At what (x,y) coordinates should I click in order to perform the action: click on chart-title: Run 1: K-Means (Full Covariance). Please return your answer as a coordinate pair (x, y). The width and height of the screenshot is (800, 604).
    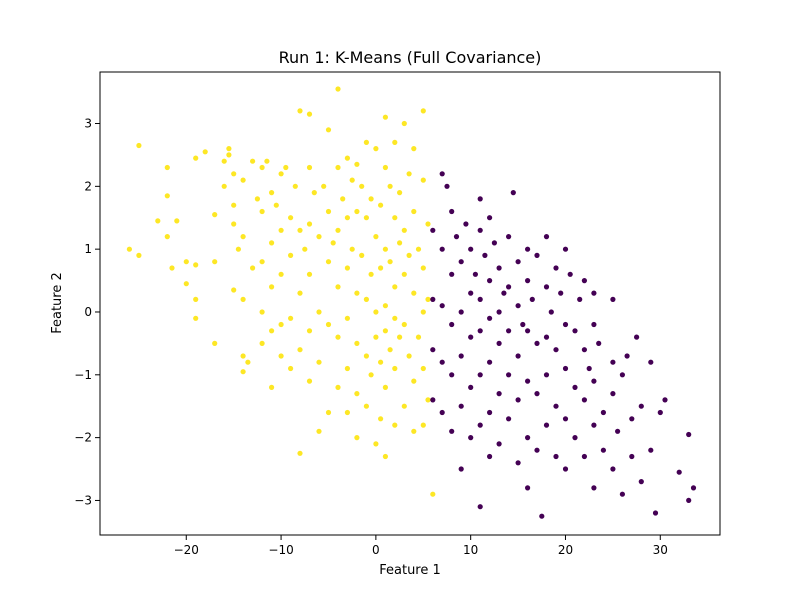
    Looking at the image, I should click on (410, 57).